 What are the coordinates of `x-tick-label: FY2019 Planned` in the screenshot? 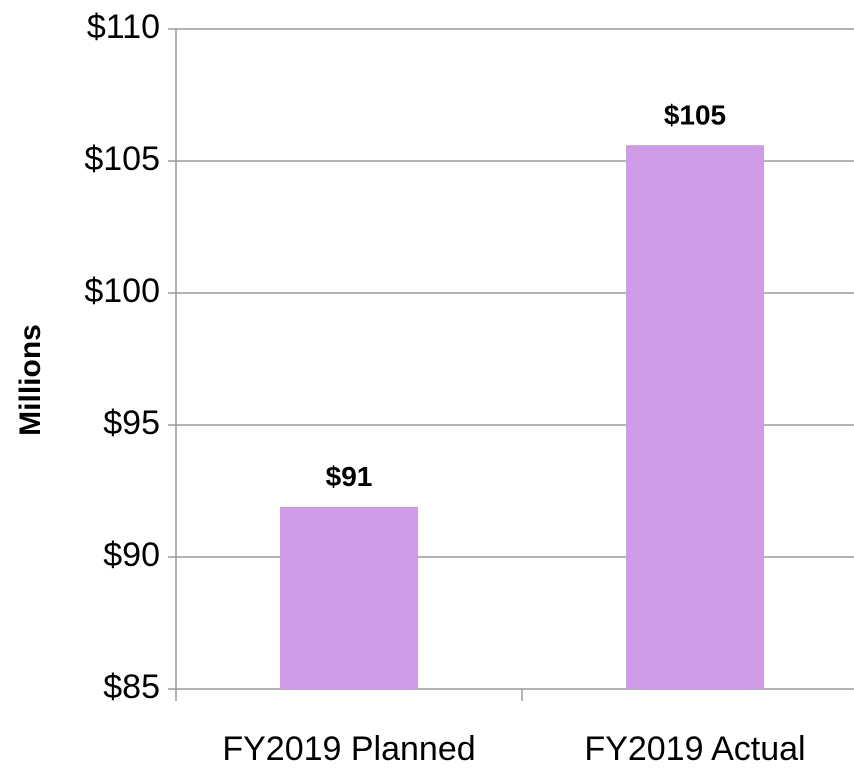 It's located at (348, 749).